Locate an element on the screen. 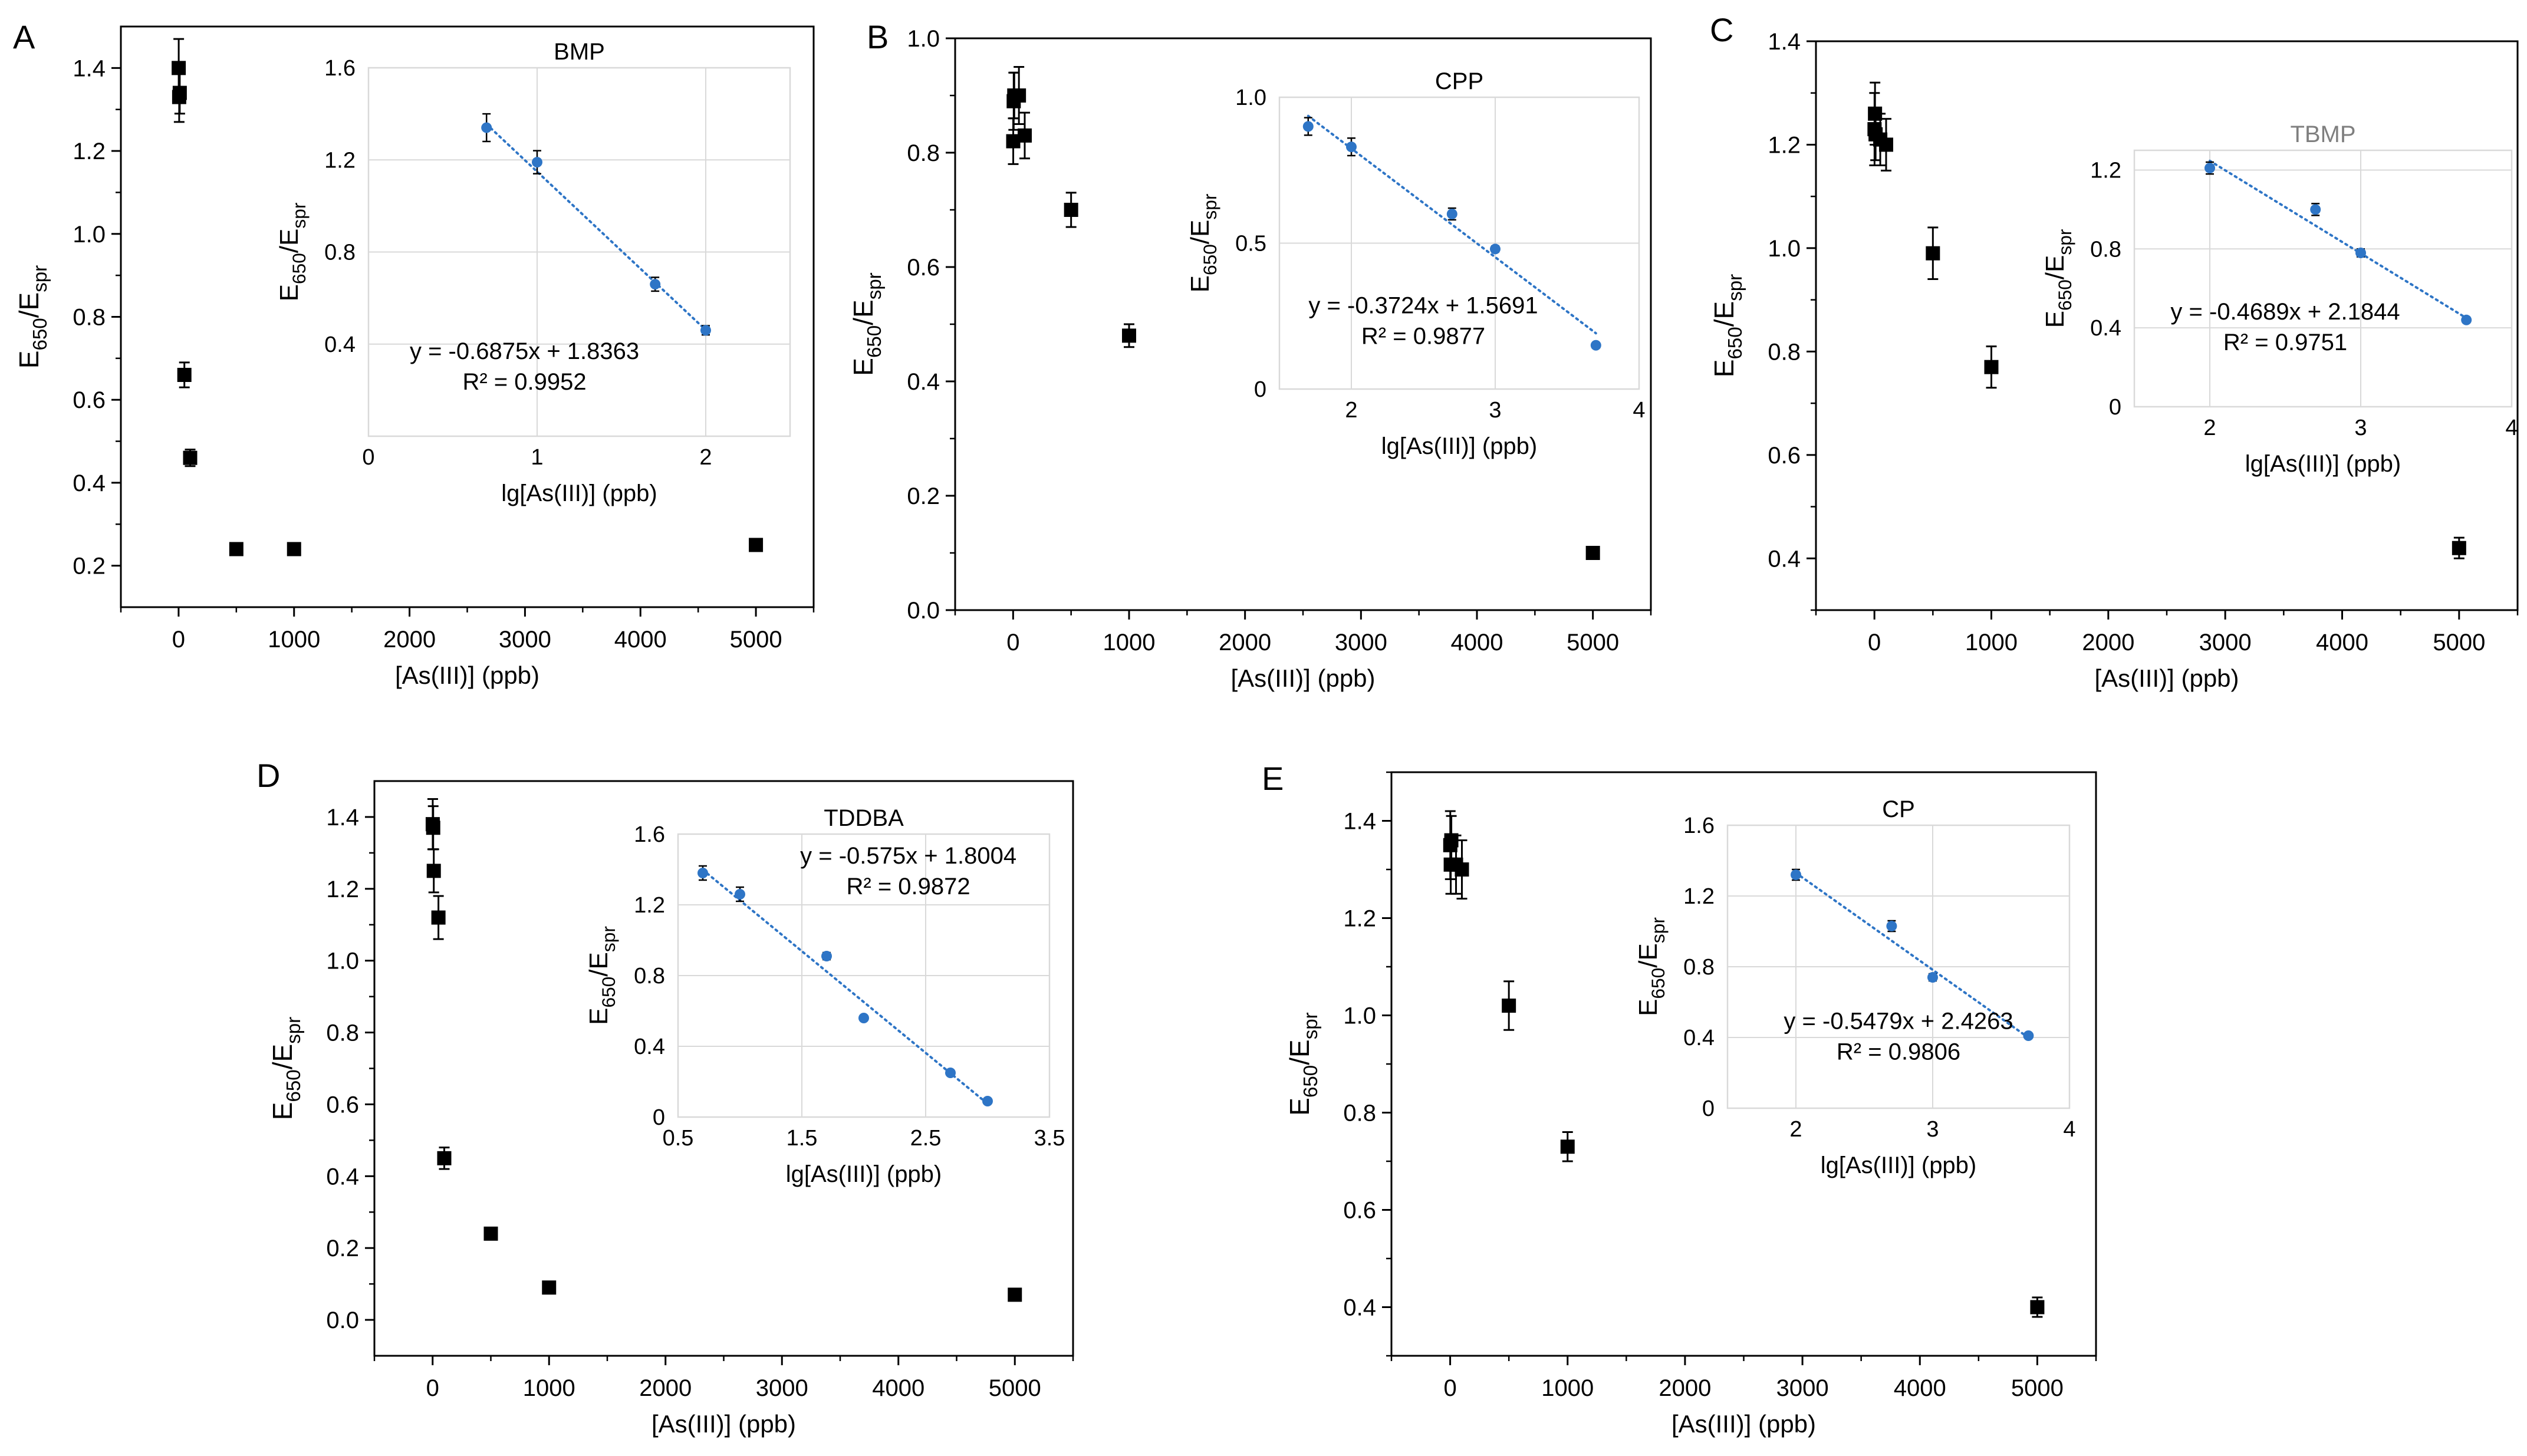  inset-title: BMP is located at coordinates (579, 52).